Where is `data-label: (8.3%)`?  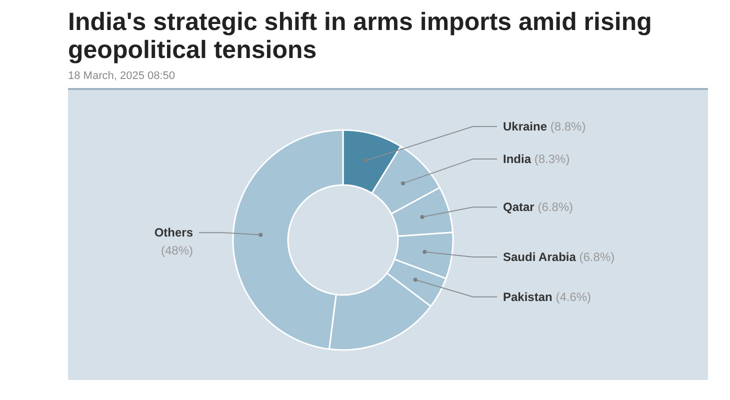
data-label: (8.3%) is located at coordinates (550, 159).